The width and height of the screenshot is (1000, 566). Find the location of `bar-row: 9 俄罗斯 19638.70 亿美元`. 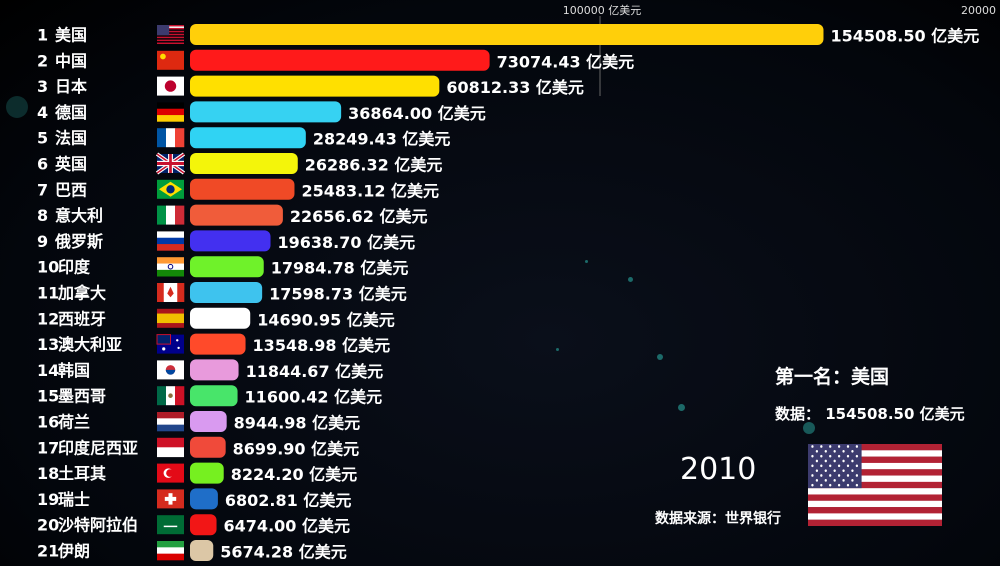

bar-row: 9 俄罗斯 19638.70 亿美元 is located at coordinates (226, 241).